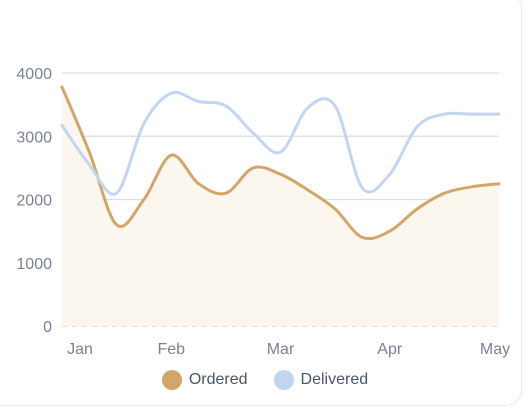  What do you see at coordinates (80, 349) in the screenshot?
I see `x-tick-label: Jan` at bounding box center [80, 349].